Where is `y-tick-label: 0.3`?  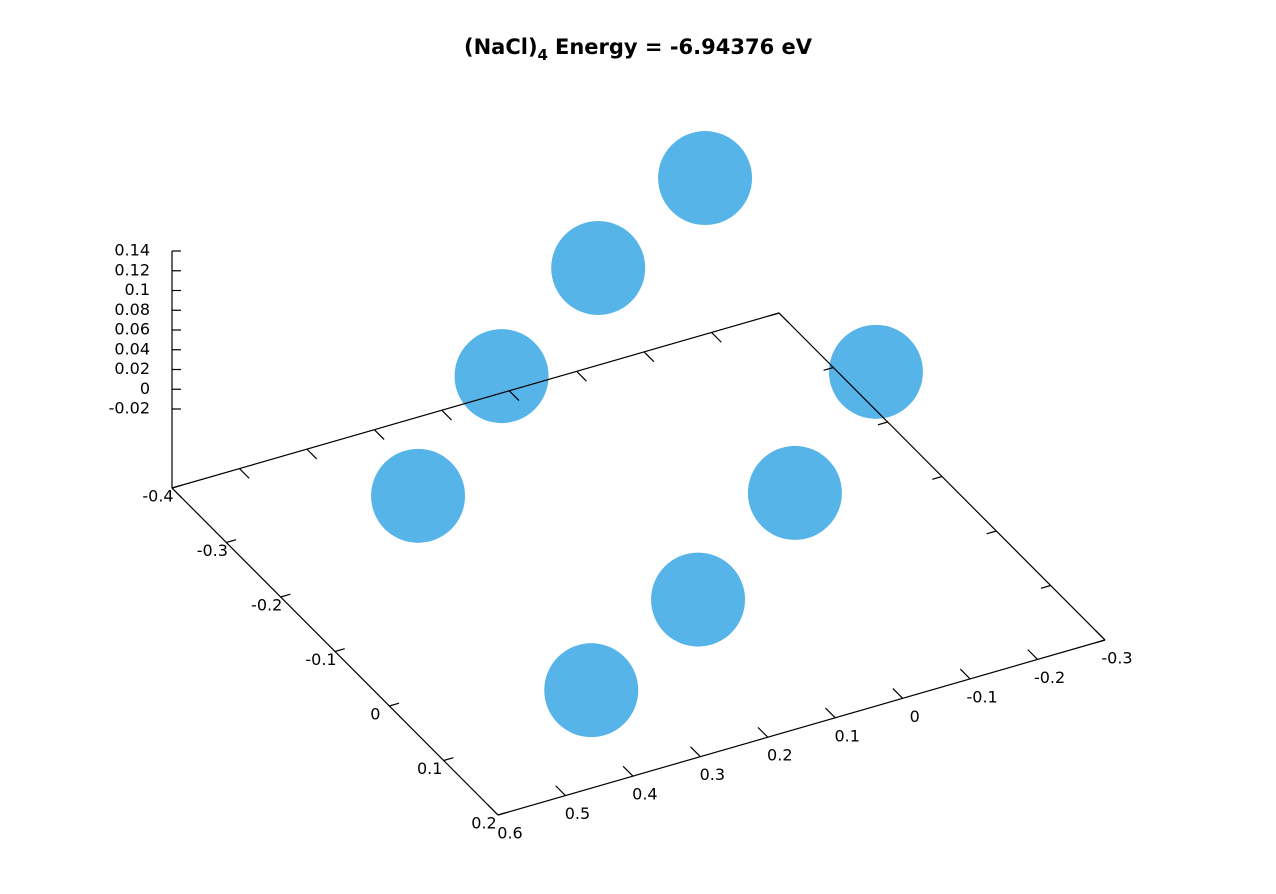 y-tick-label: 0.3 is located at coordinates (712, 774).